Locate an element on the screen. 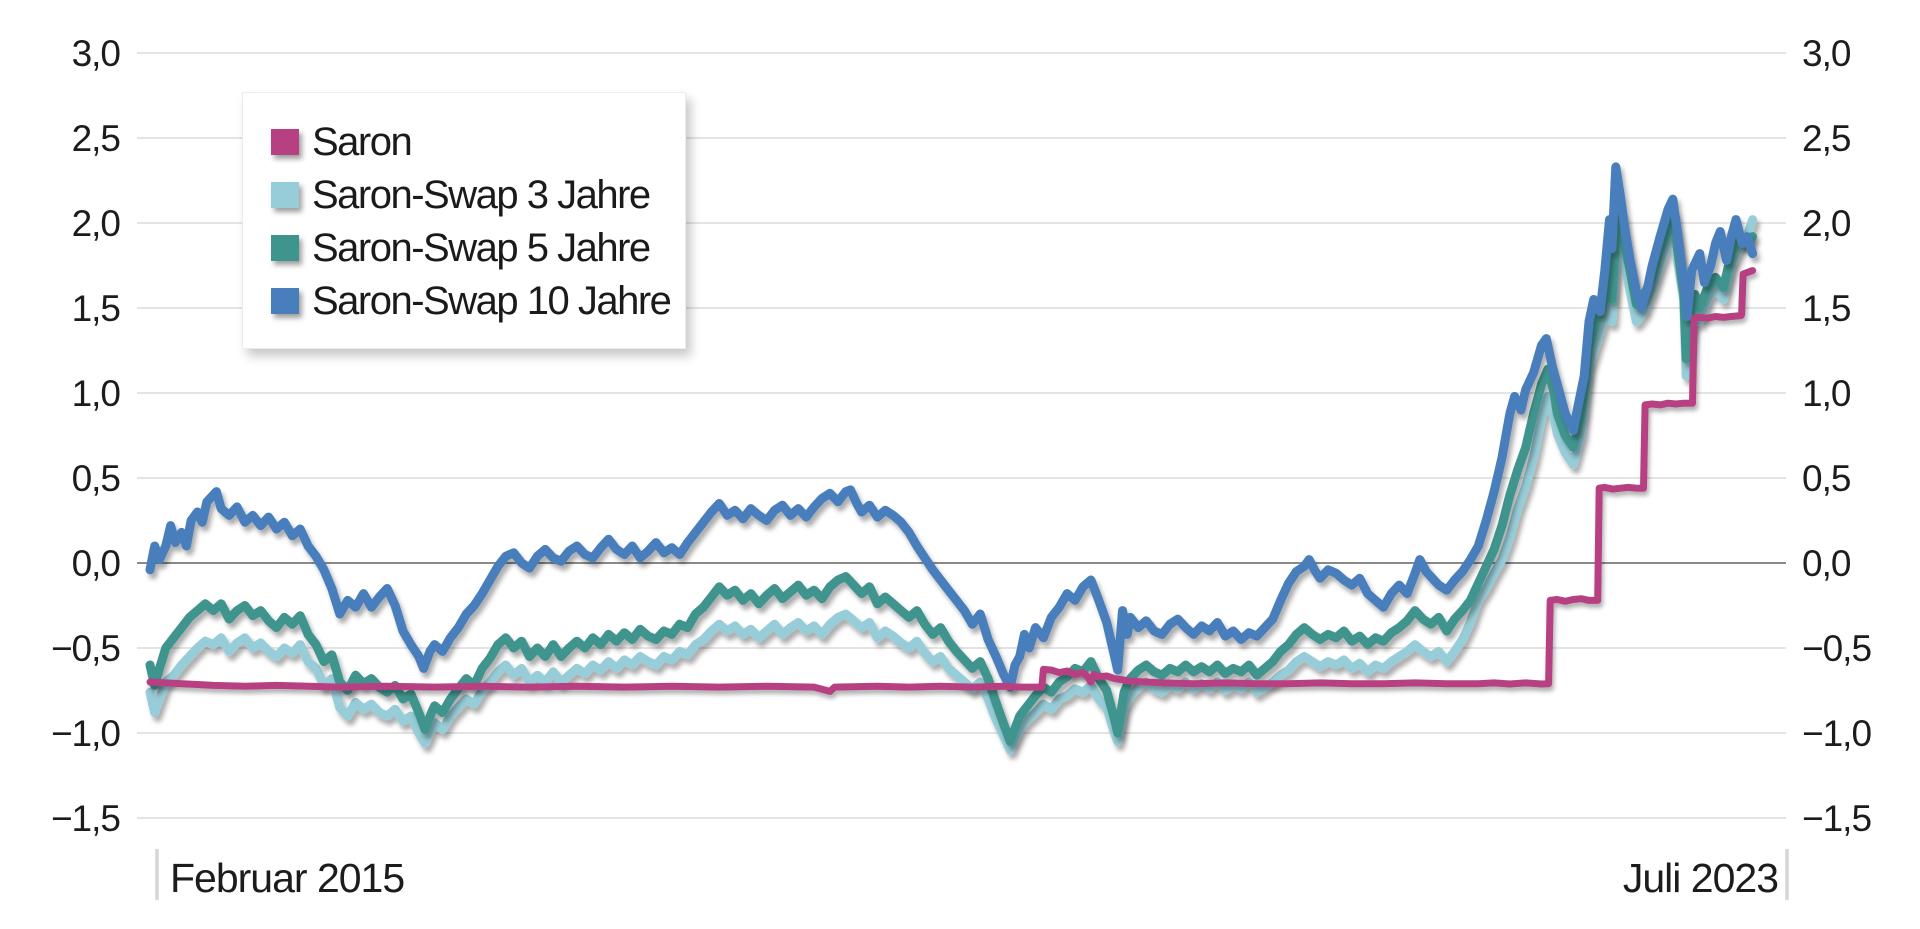 The image size is (1920, 929). legend-label: Saron-Swap 5 Jahre is located at coordinates (481, 247).